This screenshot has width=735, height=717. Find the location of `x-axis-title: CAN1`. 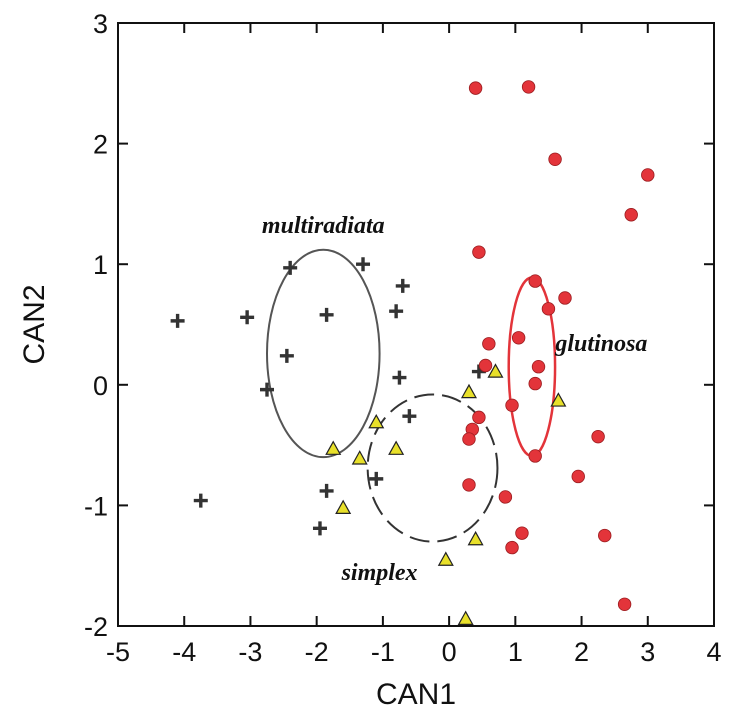

x-axis-title: CAN1 is located at coordinates (416, 694).